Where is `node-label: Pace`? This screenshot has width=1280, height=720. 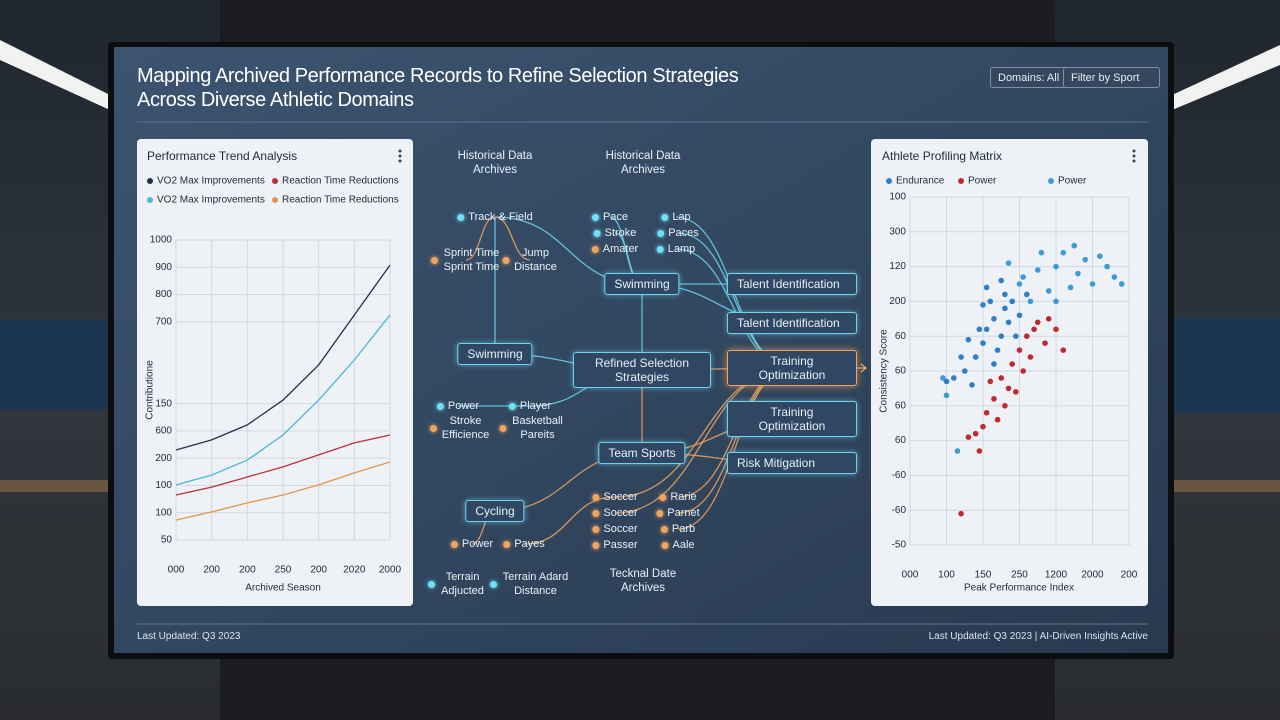
node-label: Pace is located at coordinates (615, 217).